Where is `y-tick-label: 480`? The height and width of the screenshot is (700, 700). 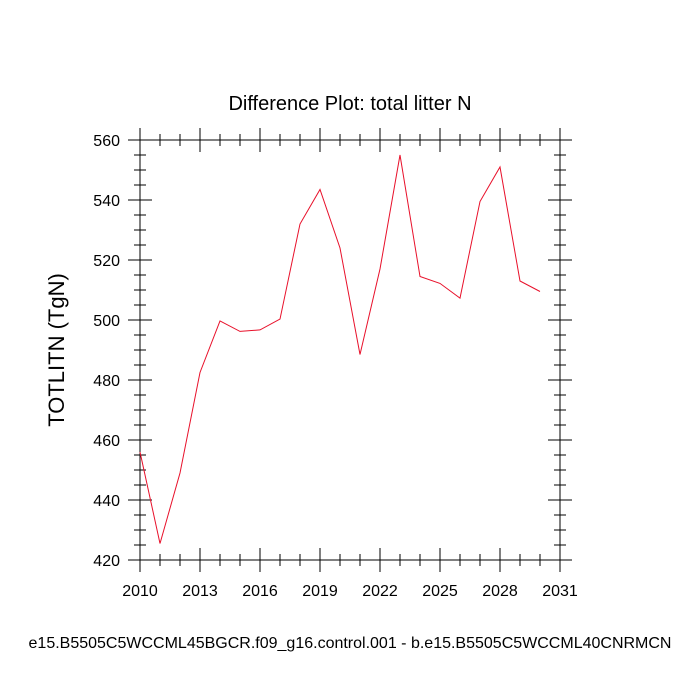
y-tick-label: 480 is located at coordinates (106, 381).